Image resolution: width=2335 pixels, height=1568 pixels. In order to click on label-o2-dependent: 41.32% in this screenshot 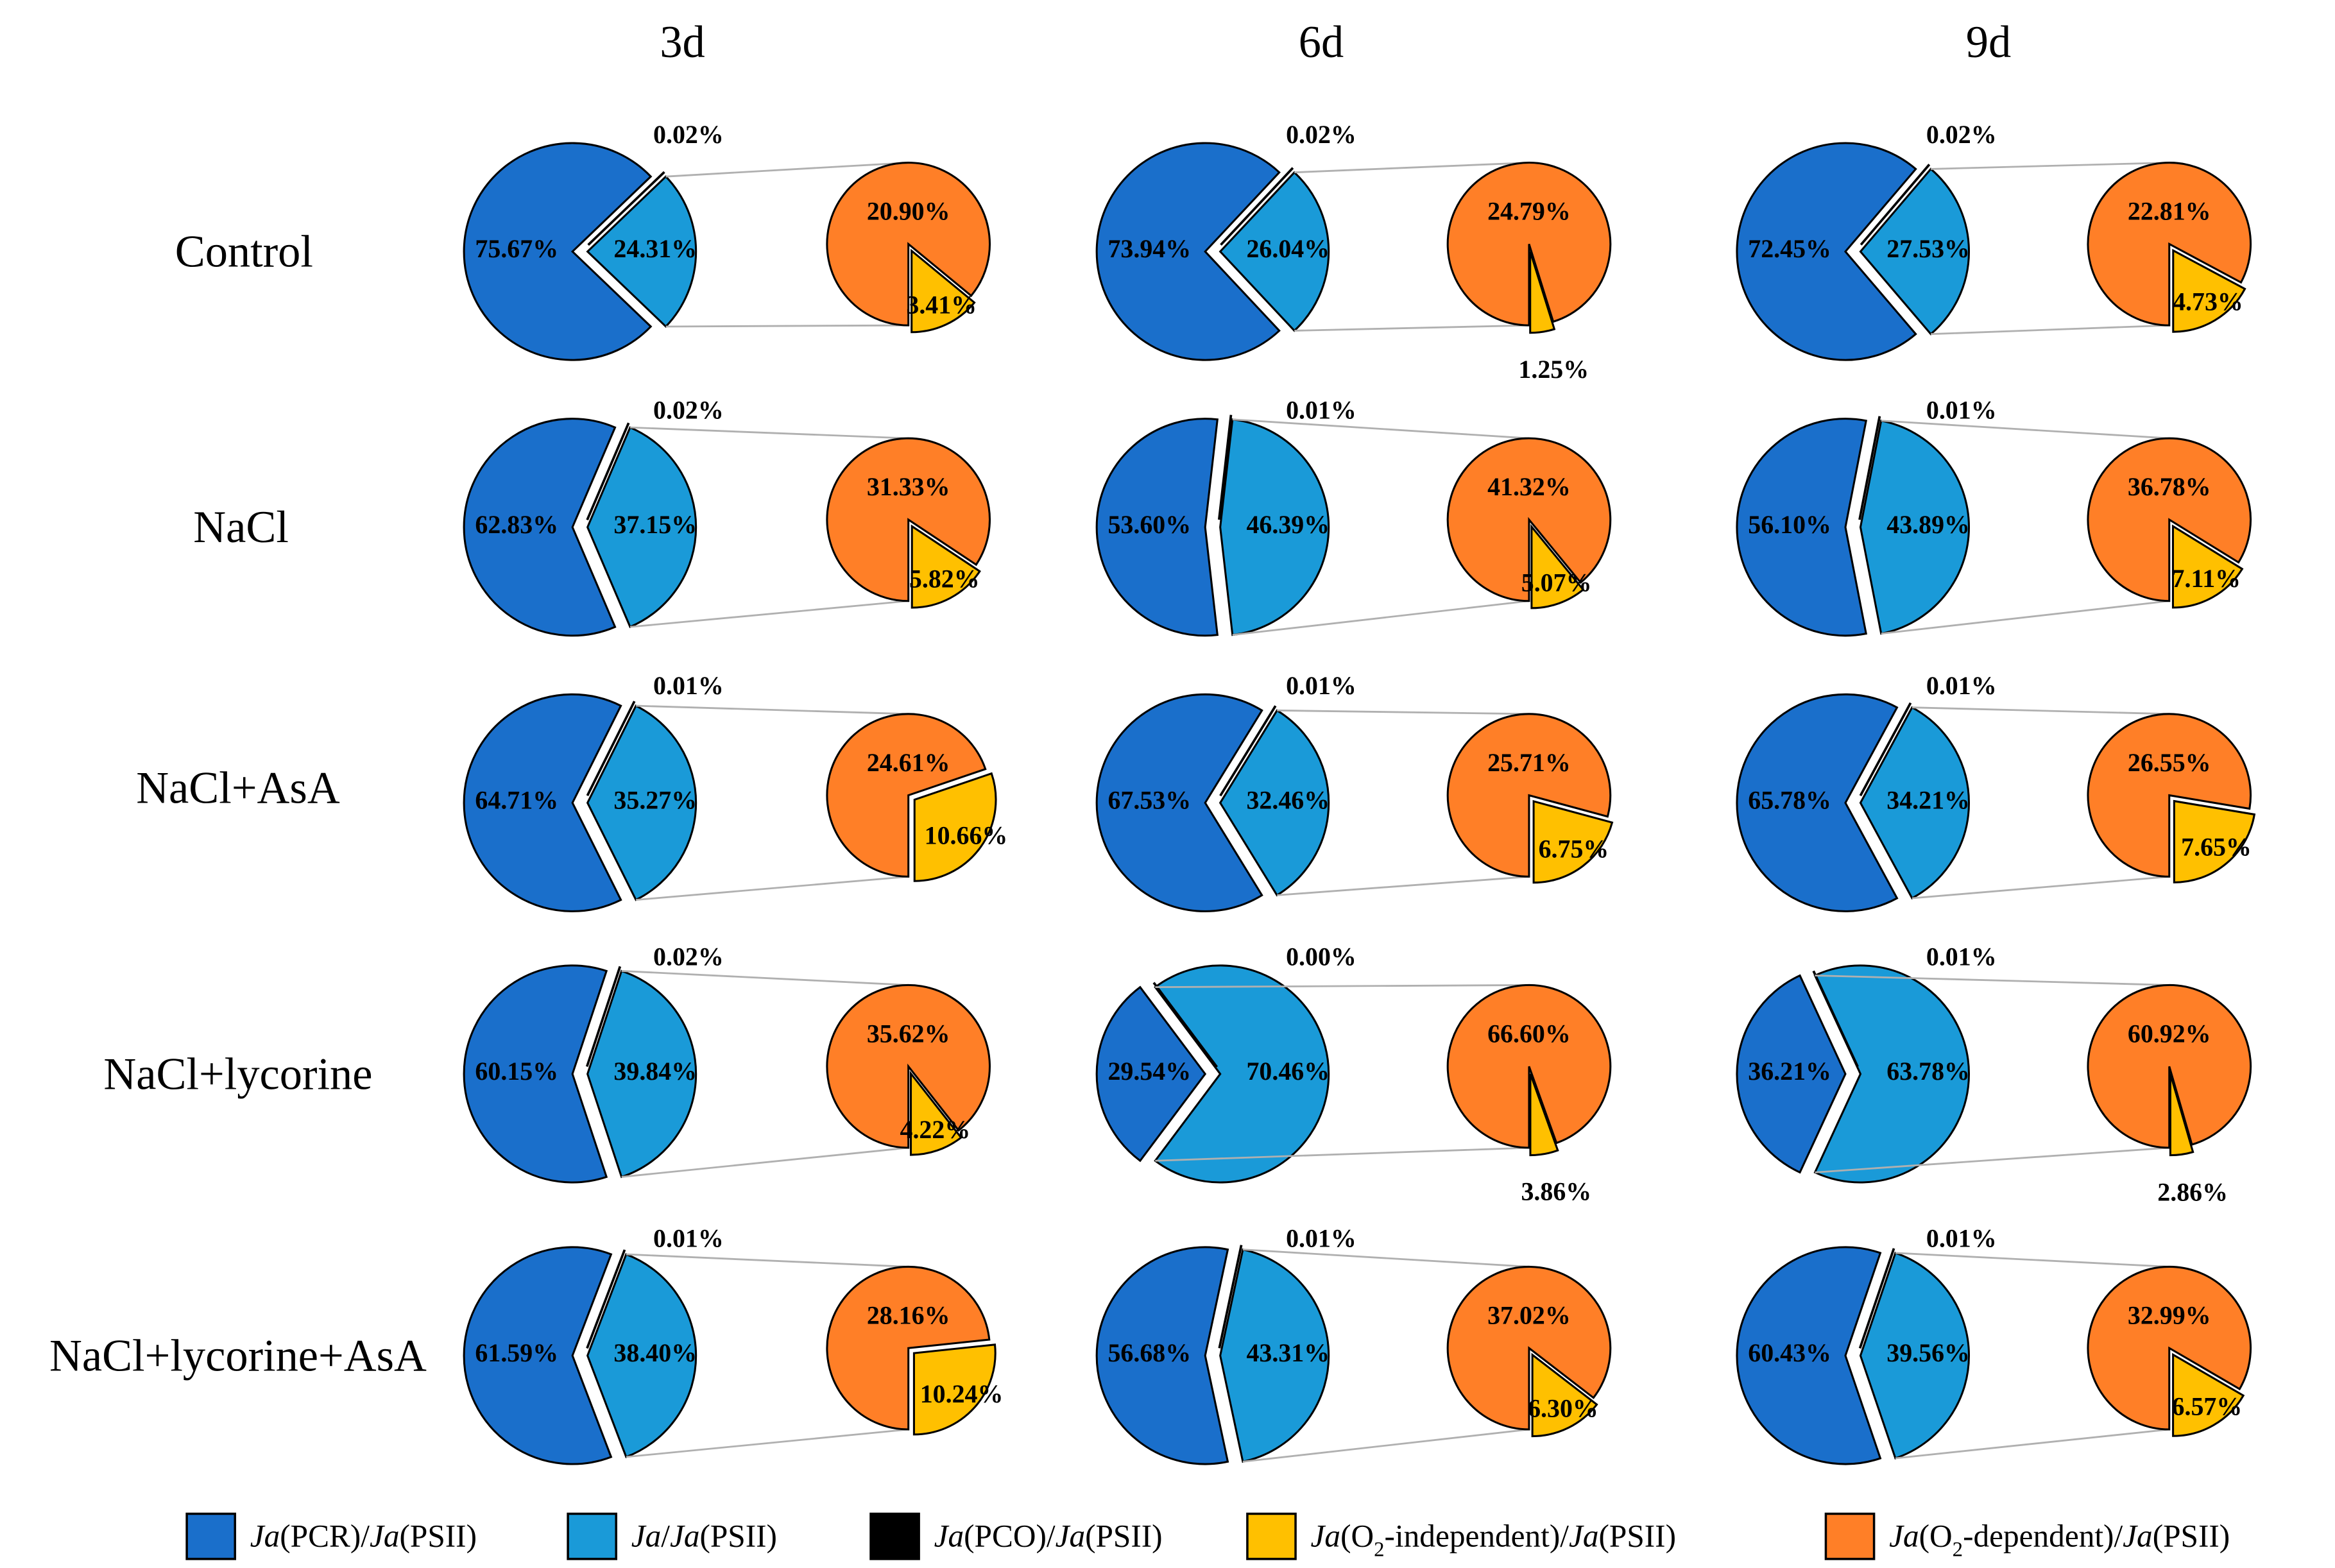, I will do `click(1529, 486)`.